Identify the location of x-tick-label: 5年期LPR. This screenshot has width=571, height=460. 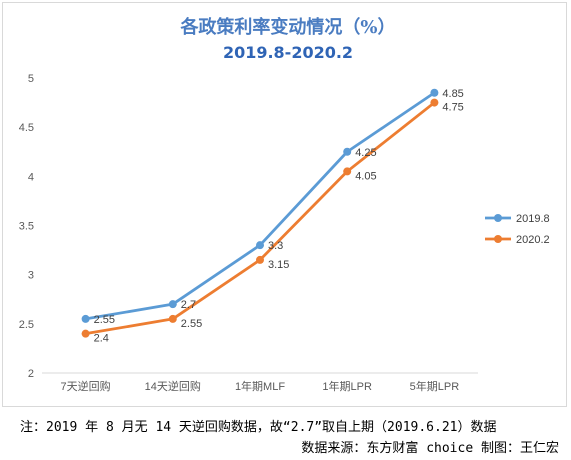
(435, 386).